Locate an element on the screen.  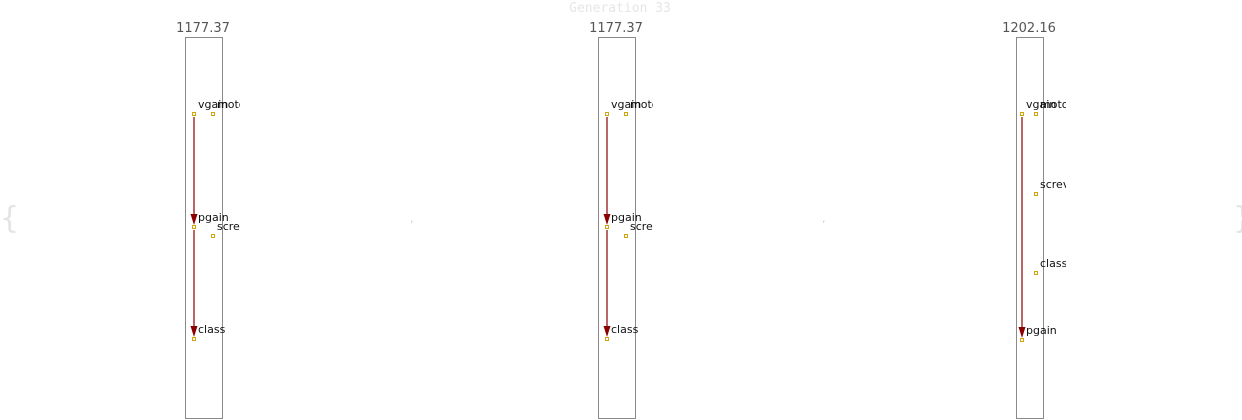
node-screw: screv is located at coordinates (1052, 187).